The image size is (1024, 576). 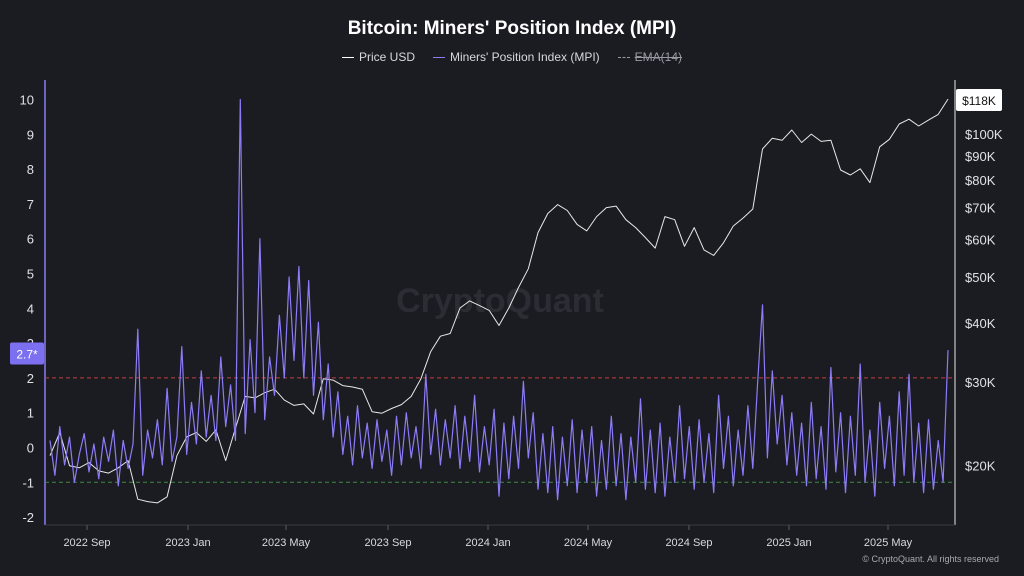 I want to click on x-tick-label: 2023 Sep, so click(x=387, y=543).